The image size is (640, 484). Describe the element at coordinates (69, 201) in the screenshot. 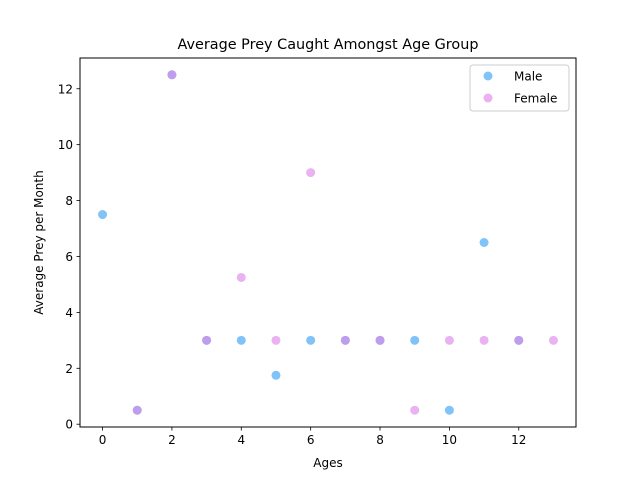

I see `y-tick-label: 8` at that location.